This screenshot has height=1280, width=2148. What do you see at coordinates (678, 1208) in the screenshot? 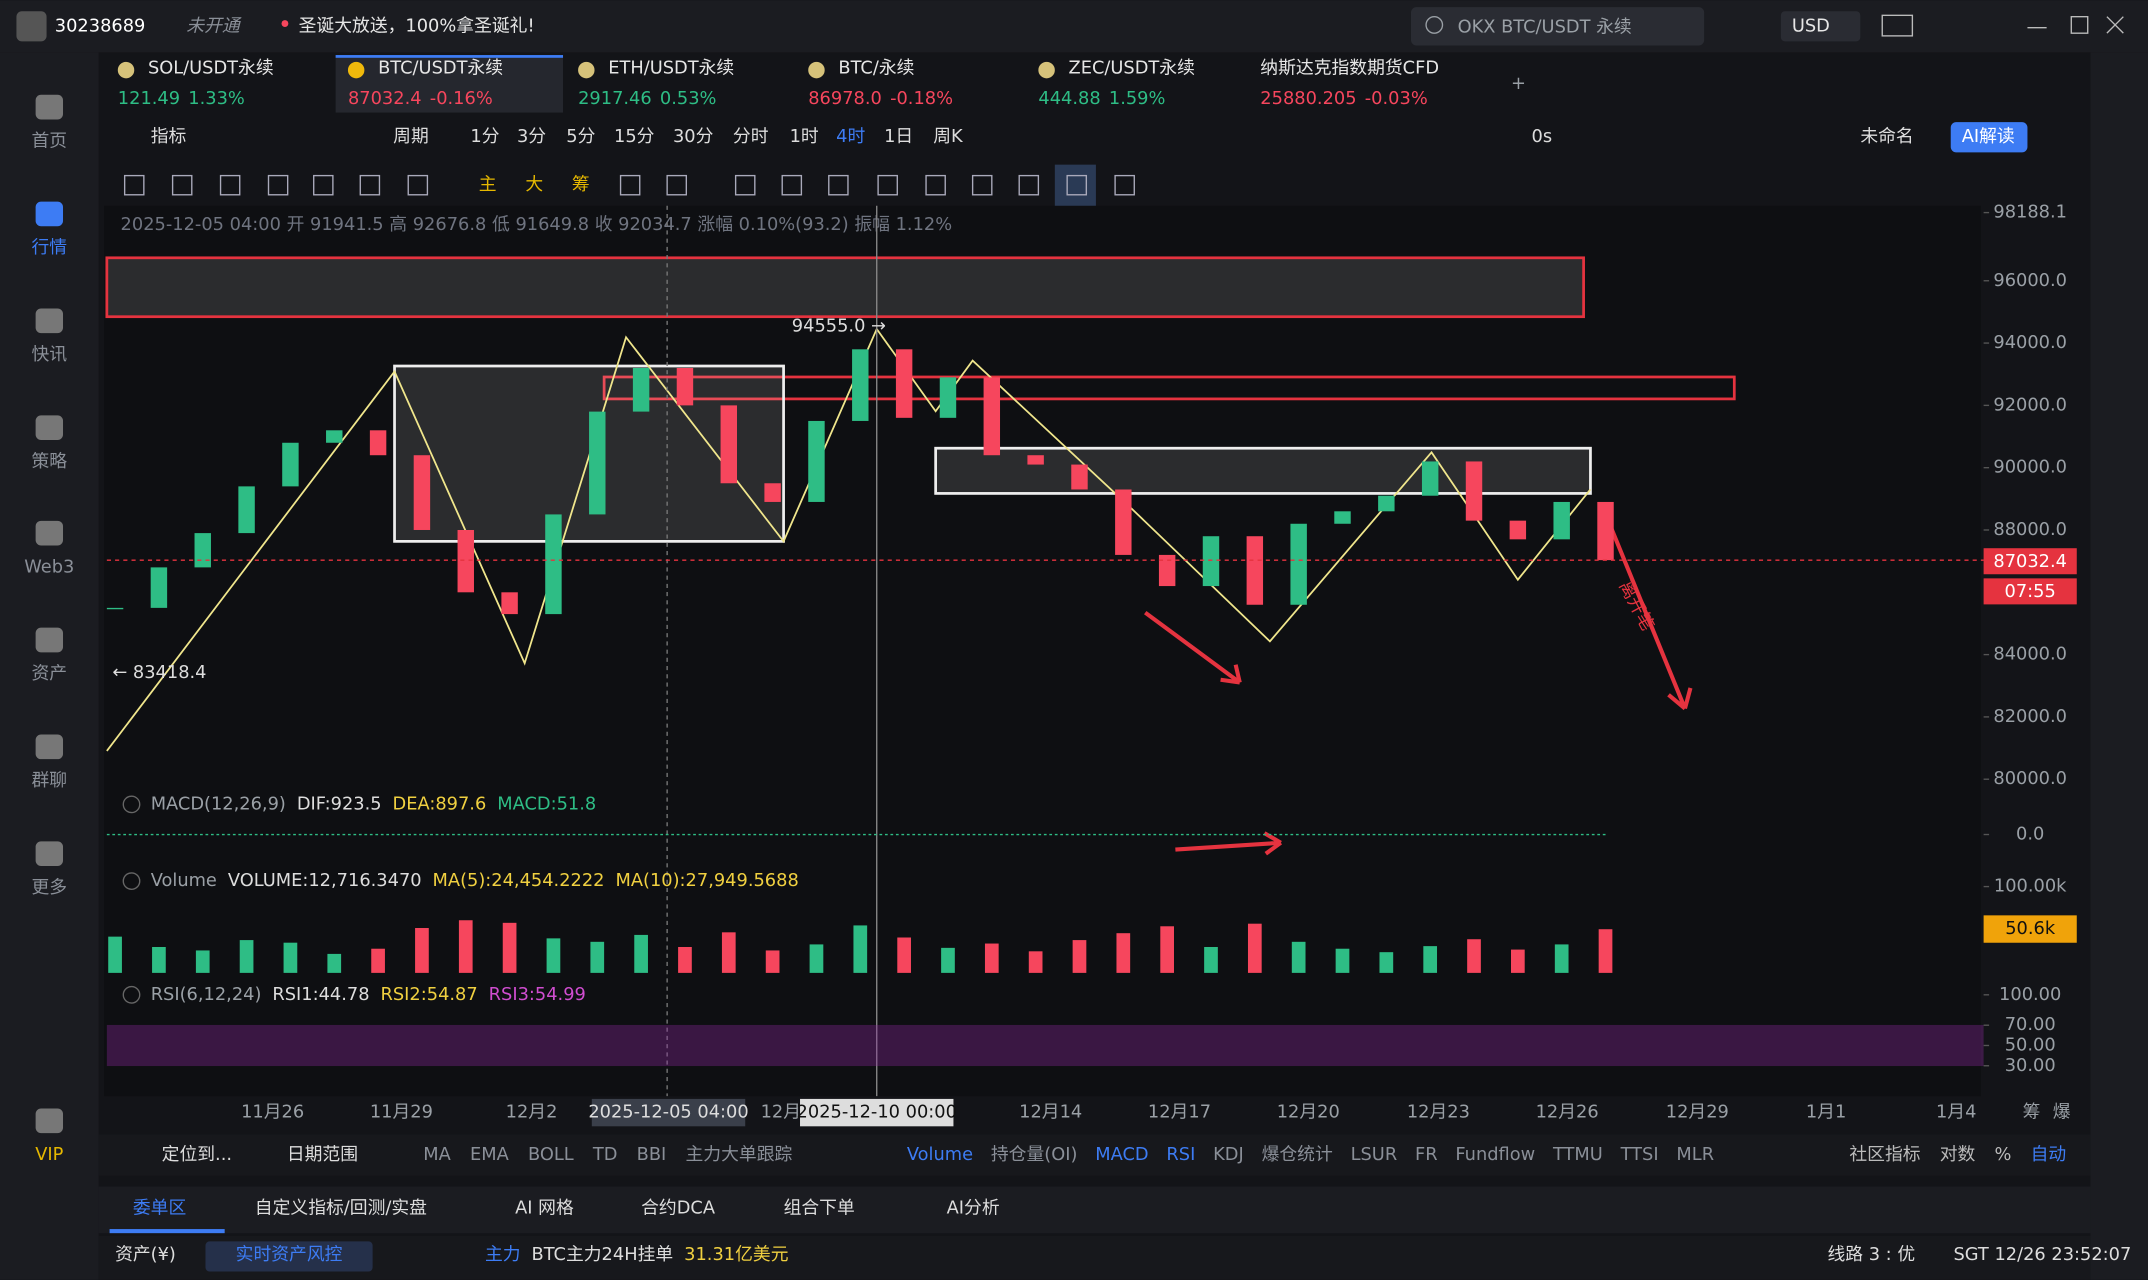
I see `panel-tab: 合约DCA` at bounding box center [678, 1208].